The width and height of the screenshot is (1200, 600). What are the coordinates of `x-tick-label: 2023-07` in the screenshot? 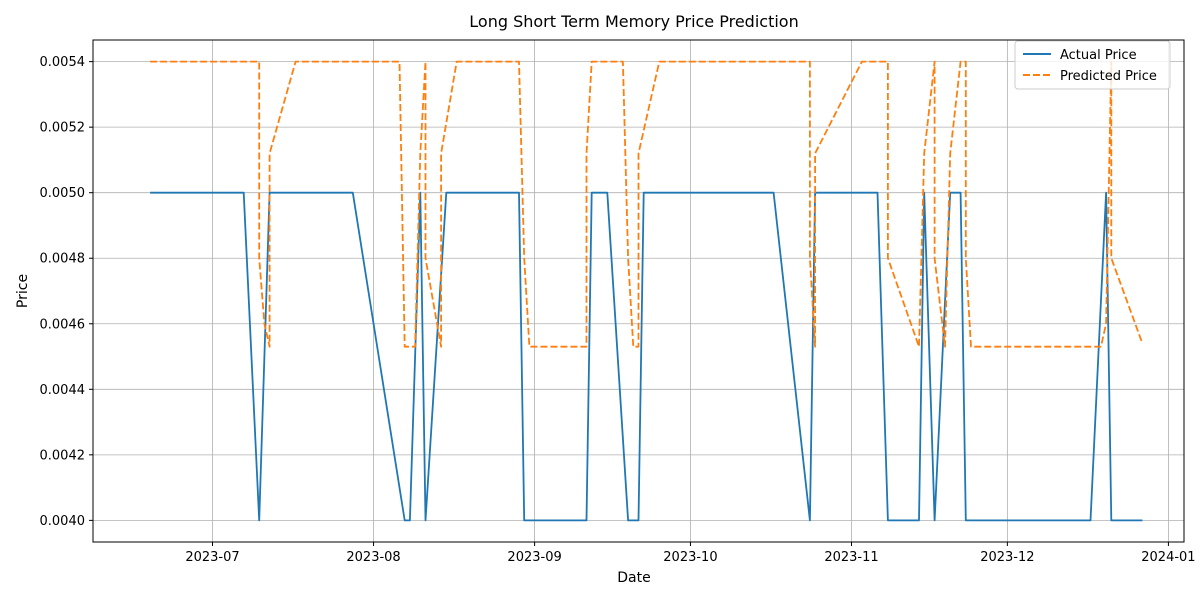 It's located at (212, 557).